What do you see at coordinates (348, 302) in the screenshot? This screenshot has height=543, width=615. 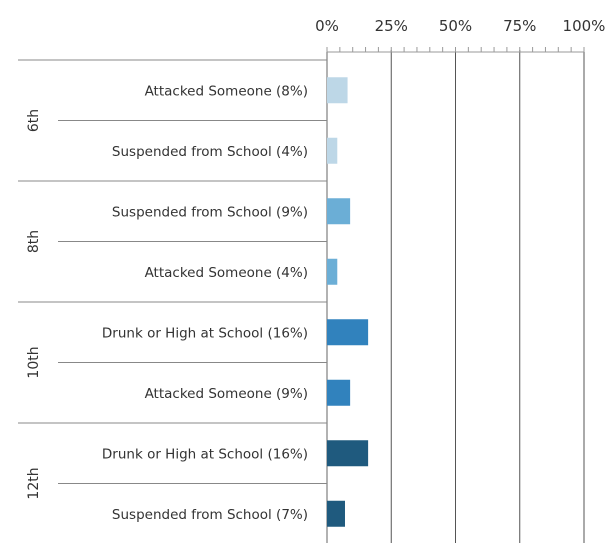 I see `bars` at bounding box center [348, 302].